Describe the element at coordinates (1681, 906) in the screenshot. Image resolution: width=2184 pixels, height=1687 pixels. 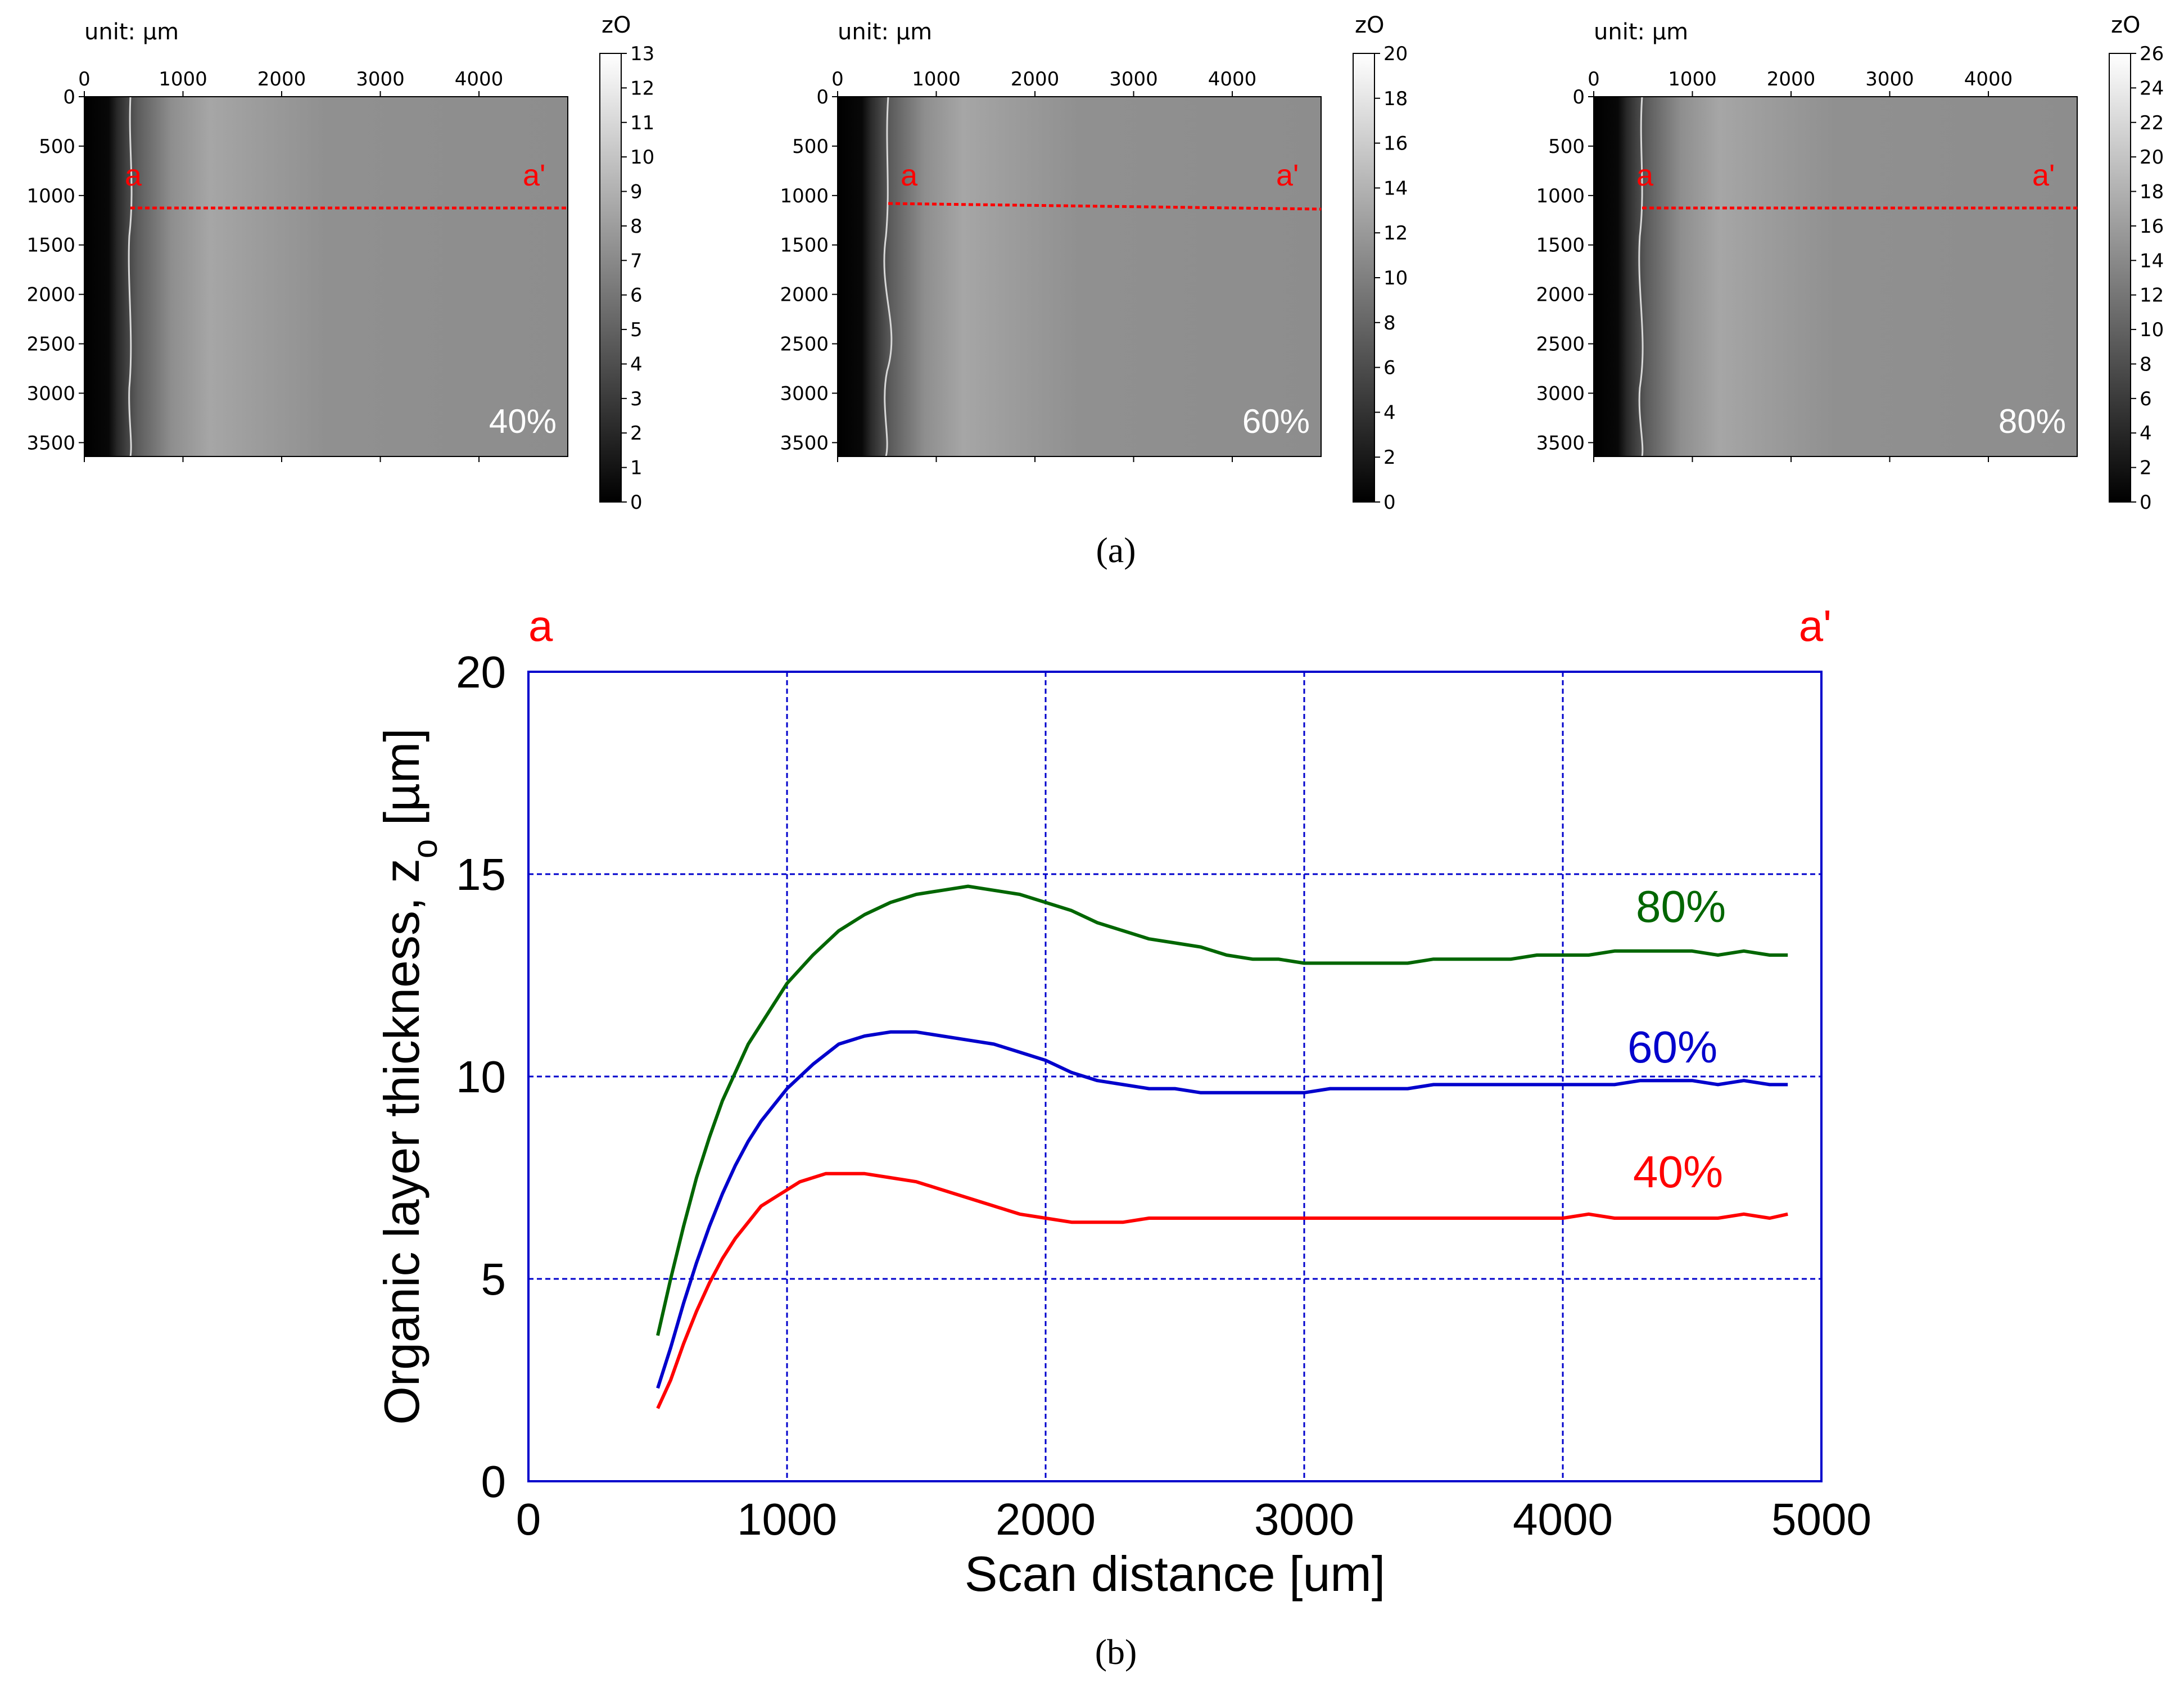
I see `series-label-80: 80%` at that location.